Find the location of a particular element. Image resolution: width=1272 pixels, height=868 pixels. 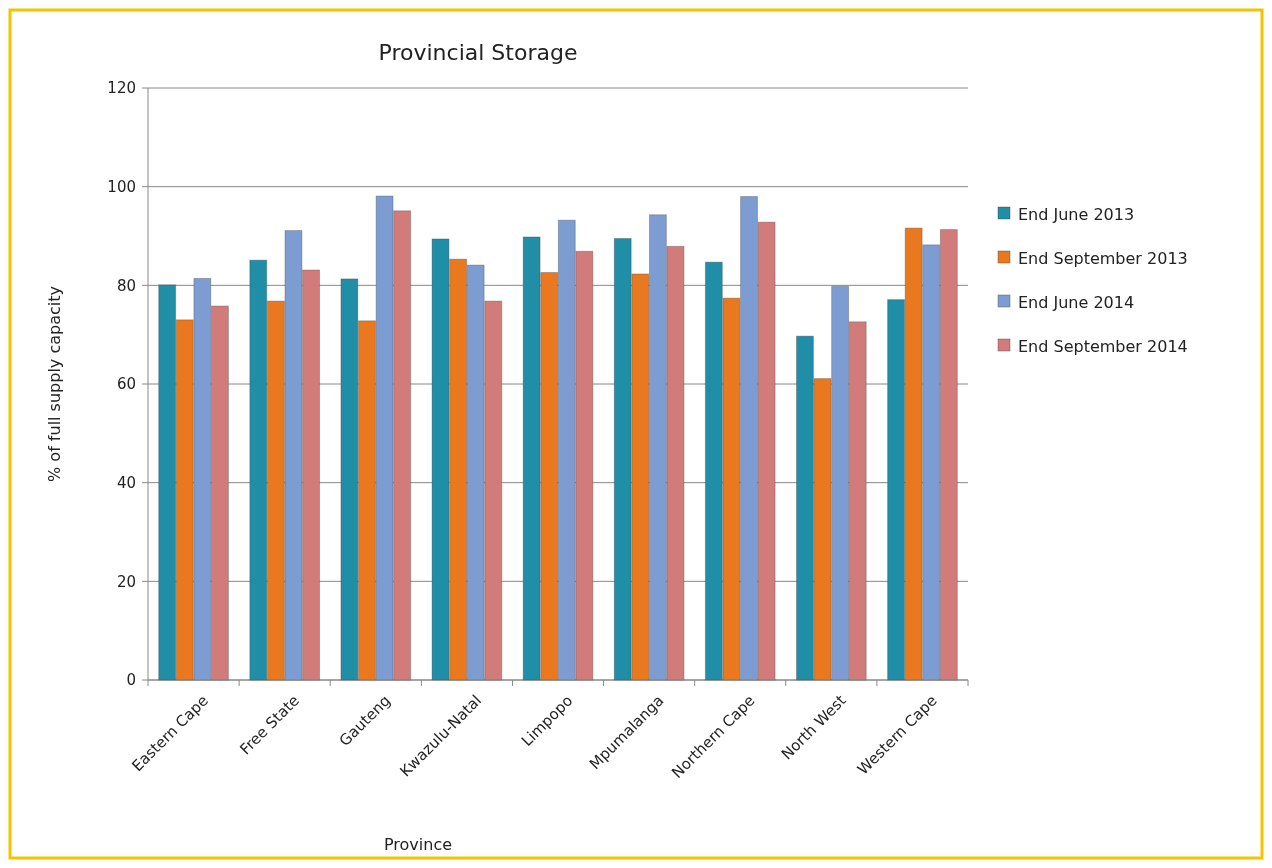

y-tick-label: 80 is located at coordinates (126, 285).